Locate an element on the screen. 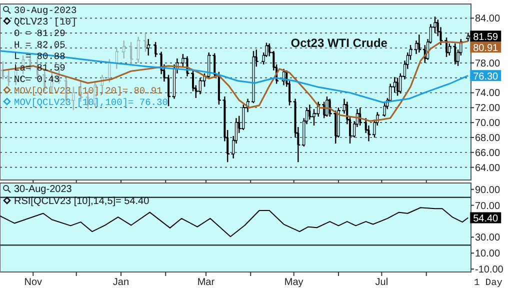 The width and height of the screenshot is (508, 288). y-tick-label: 66.00 is located at coordinates (487, 153).